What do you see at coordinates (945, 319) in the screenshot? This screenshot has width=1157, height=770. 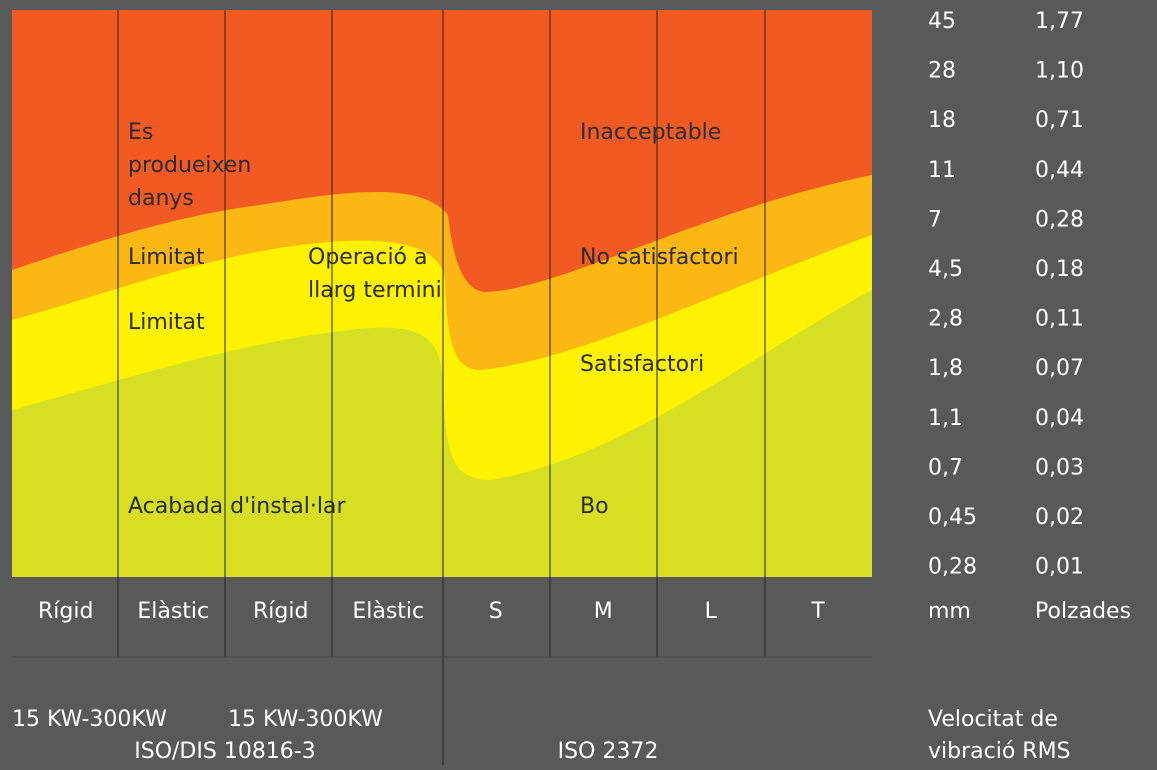 I see `scale-value: 2,8` at bounding box center [945, 319].